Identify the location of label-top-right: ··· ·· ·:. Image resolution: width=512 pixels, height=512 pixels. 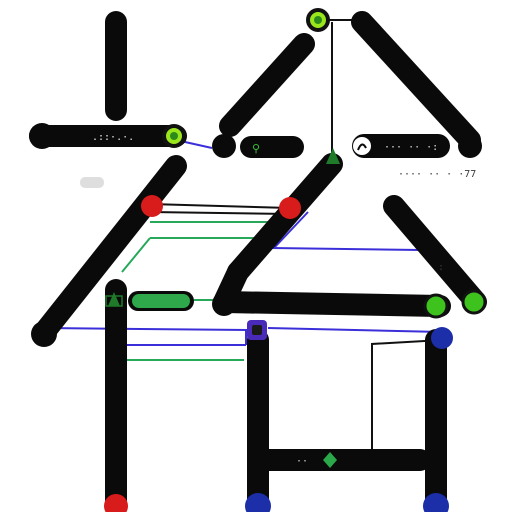
(411, 147).